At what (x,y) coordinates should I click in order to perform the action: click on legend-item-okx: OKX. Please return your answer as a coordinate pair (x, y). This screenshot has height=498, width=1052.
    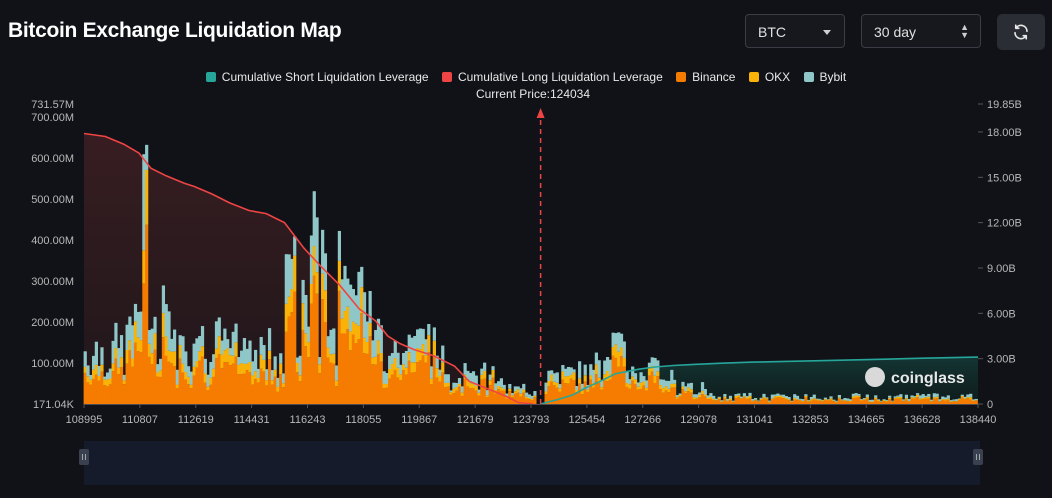
    Looking at the image, I should click on (769, 77).